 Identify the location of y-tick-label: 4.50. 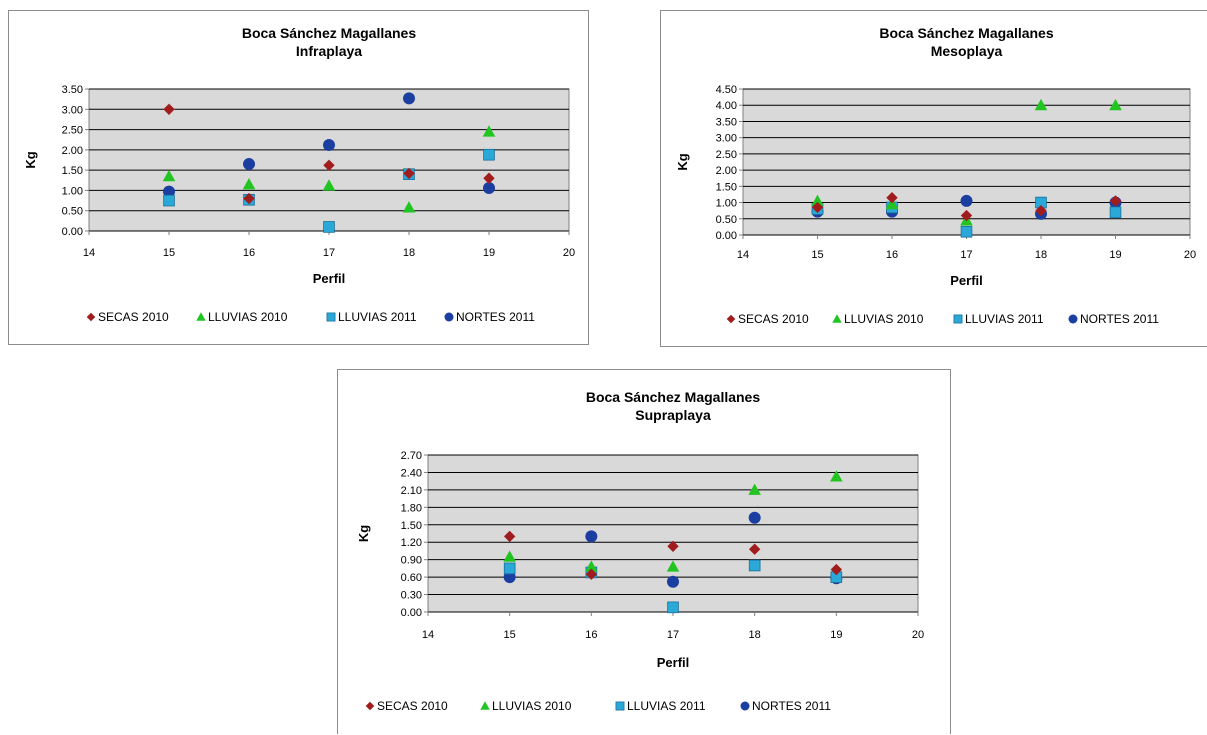
(726, 90).